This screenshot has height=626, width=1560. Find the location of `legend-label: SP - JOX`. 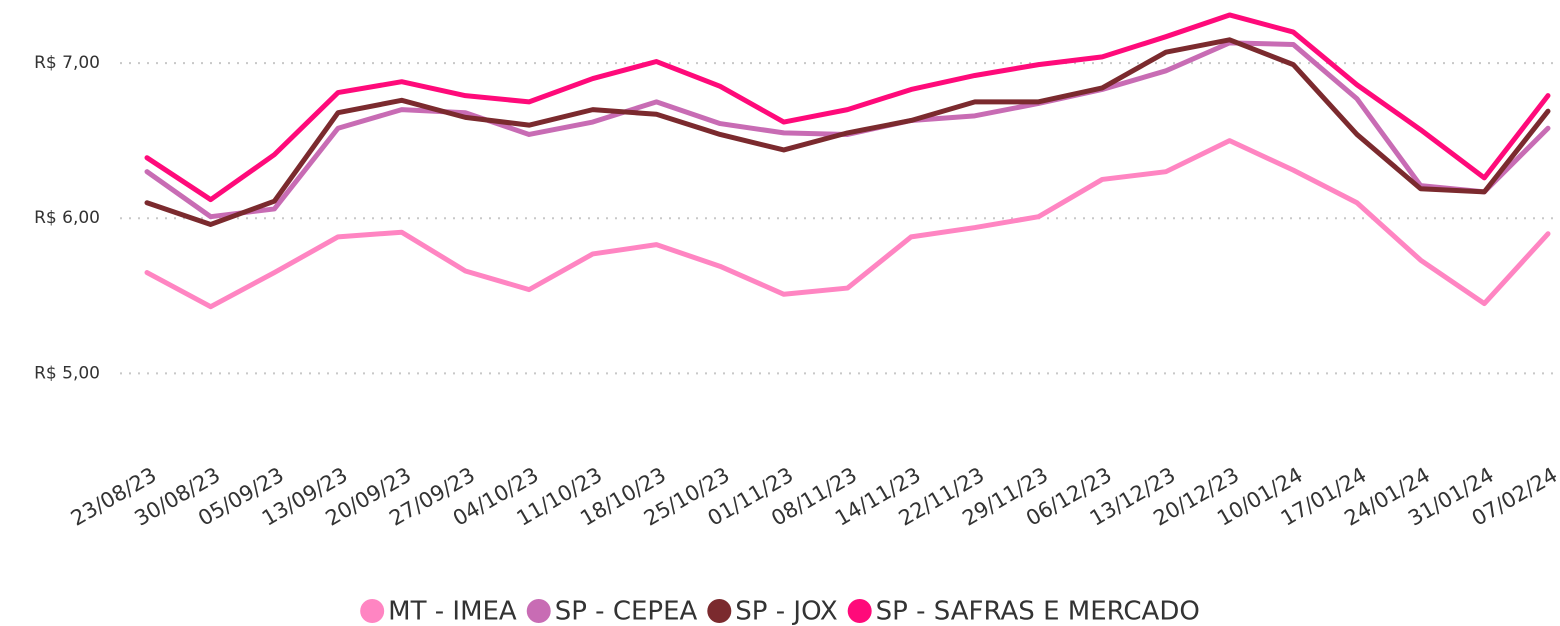

legend-label: SP - JOX is located at coordinates (786, 611).